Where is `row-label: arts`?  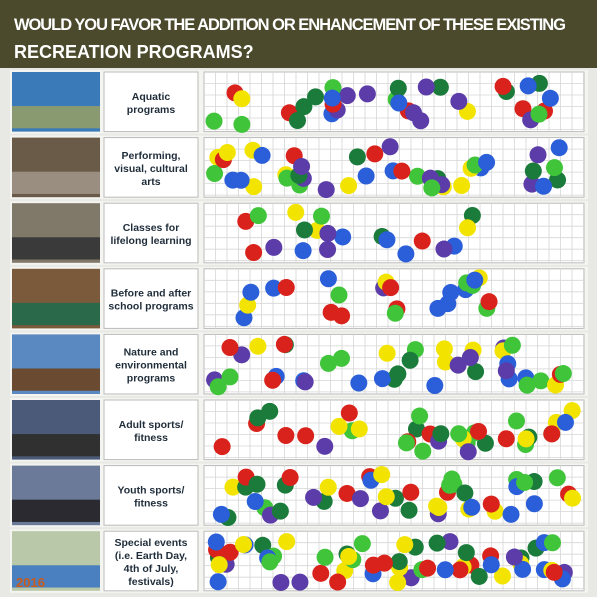
row-label: arts is located at coordinates (150, 182).